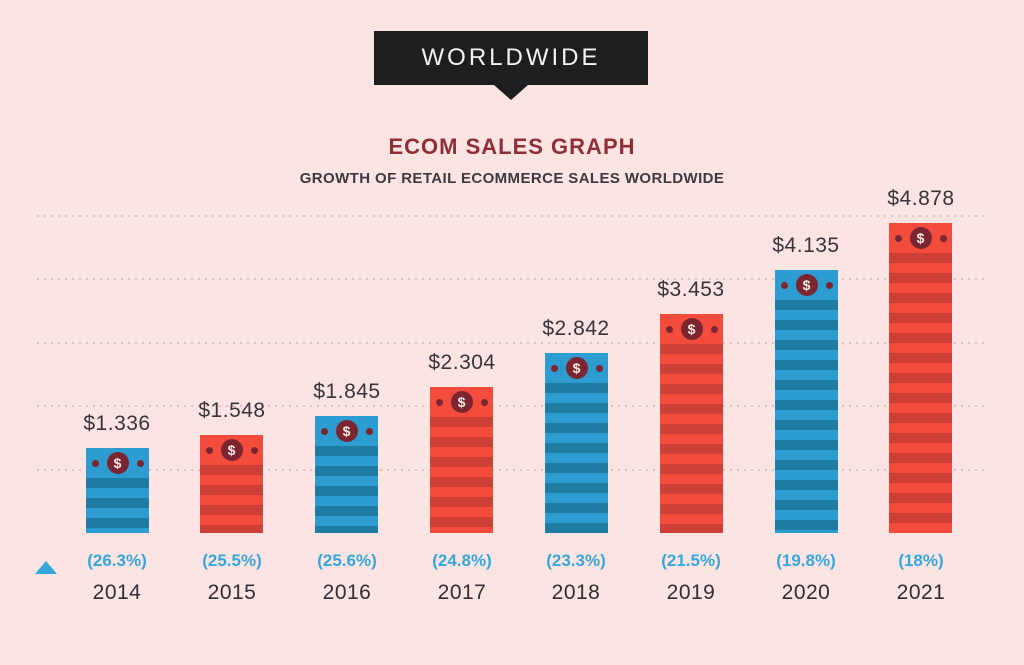 Image resolution: width=1024 pixels, height=665 pixels. I want to click on bar-2018: $, so click(576, 443).